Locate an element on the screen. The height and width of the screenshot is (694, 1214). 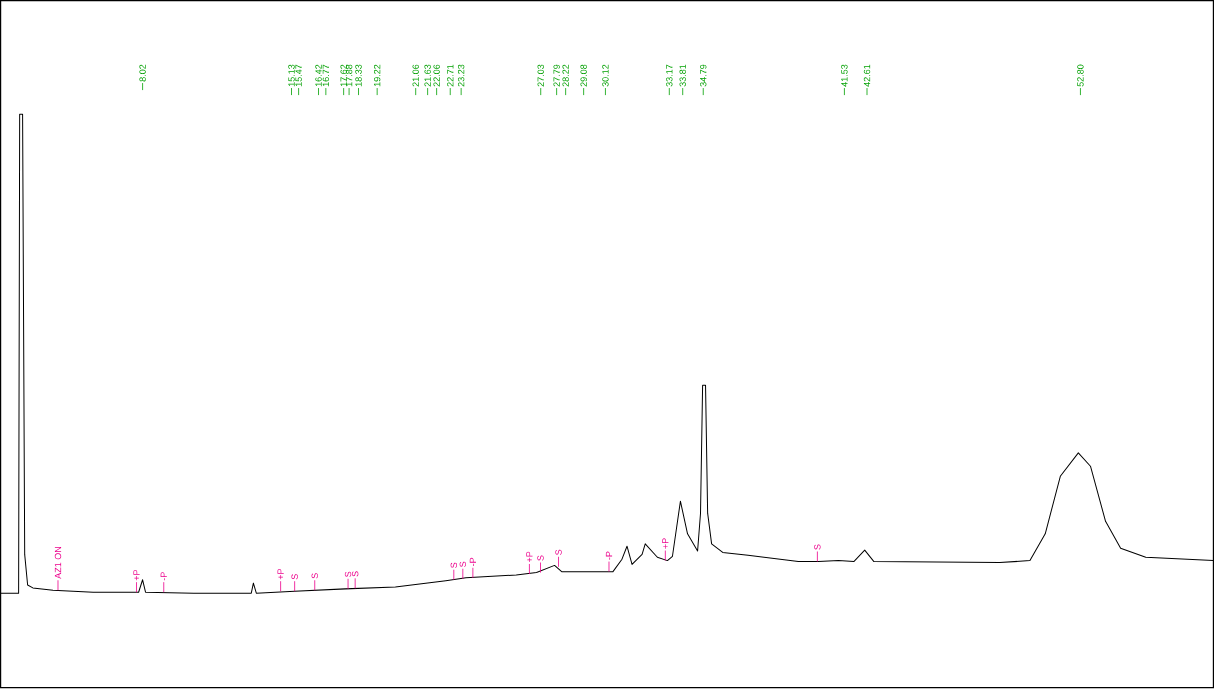
x-tick-label: 41.53 is located at coordinates (844, 75).